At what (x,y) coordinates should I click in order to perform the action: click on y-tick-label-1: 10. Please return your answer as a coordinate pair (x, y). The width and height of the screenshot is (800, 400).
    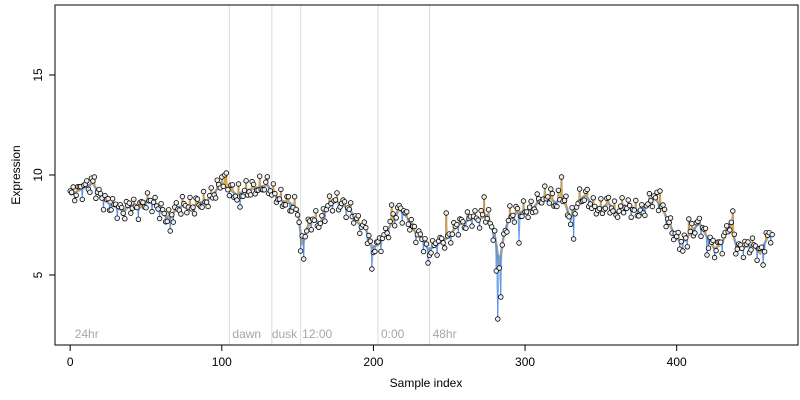
    Looking at the image, I should click on (38, 175).